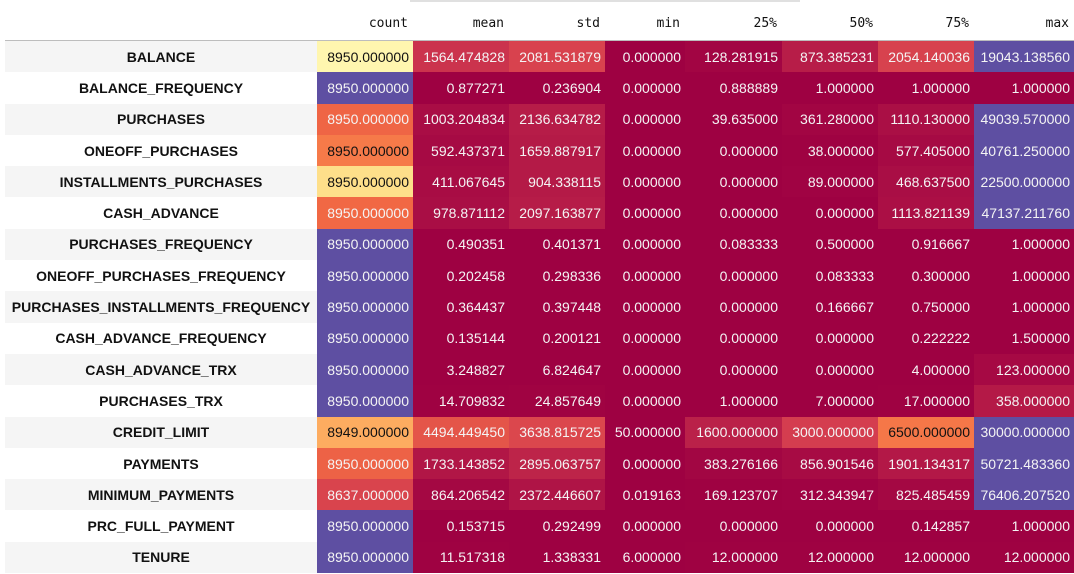 The height and width of the screenshot is (574, 1074). What do you see at coordinates (461, 56) in the screenshot?
I see `data-cell: 1564.474828` at bounding box center [461, 56].